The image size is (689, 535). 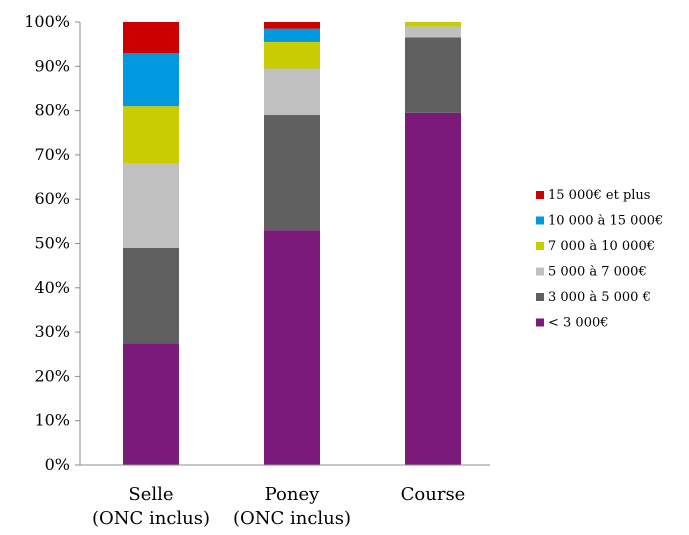 I want to click on legend-item-7-000-10-000: 7 000 à 10 000€, so click(x=595, y=246).